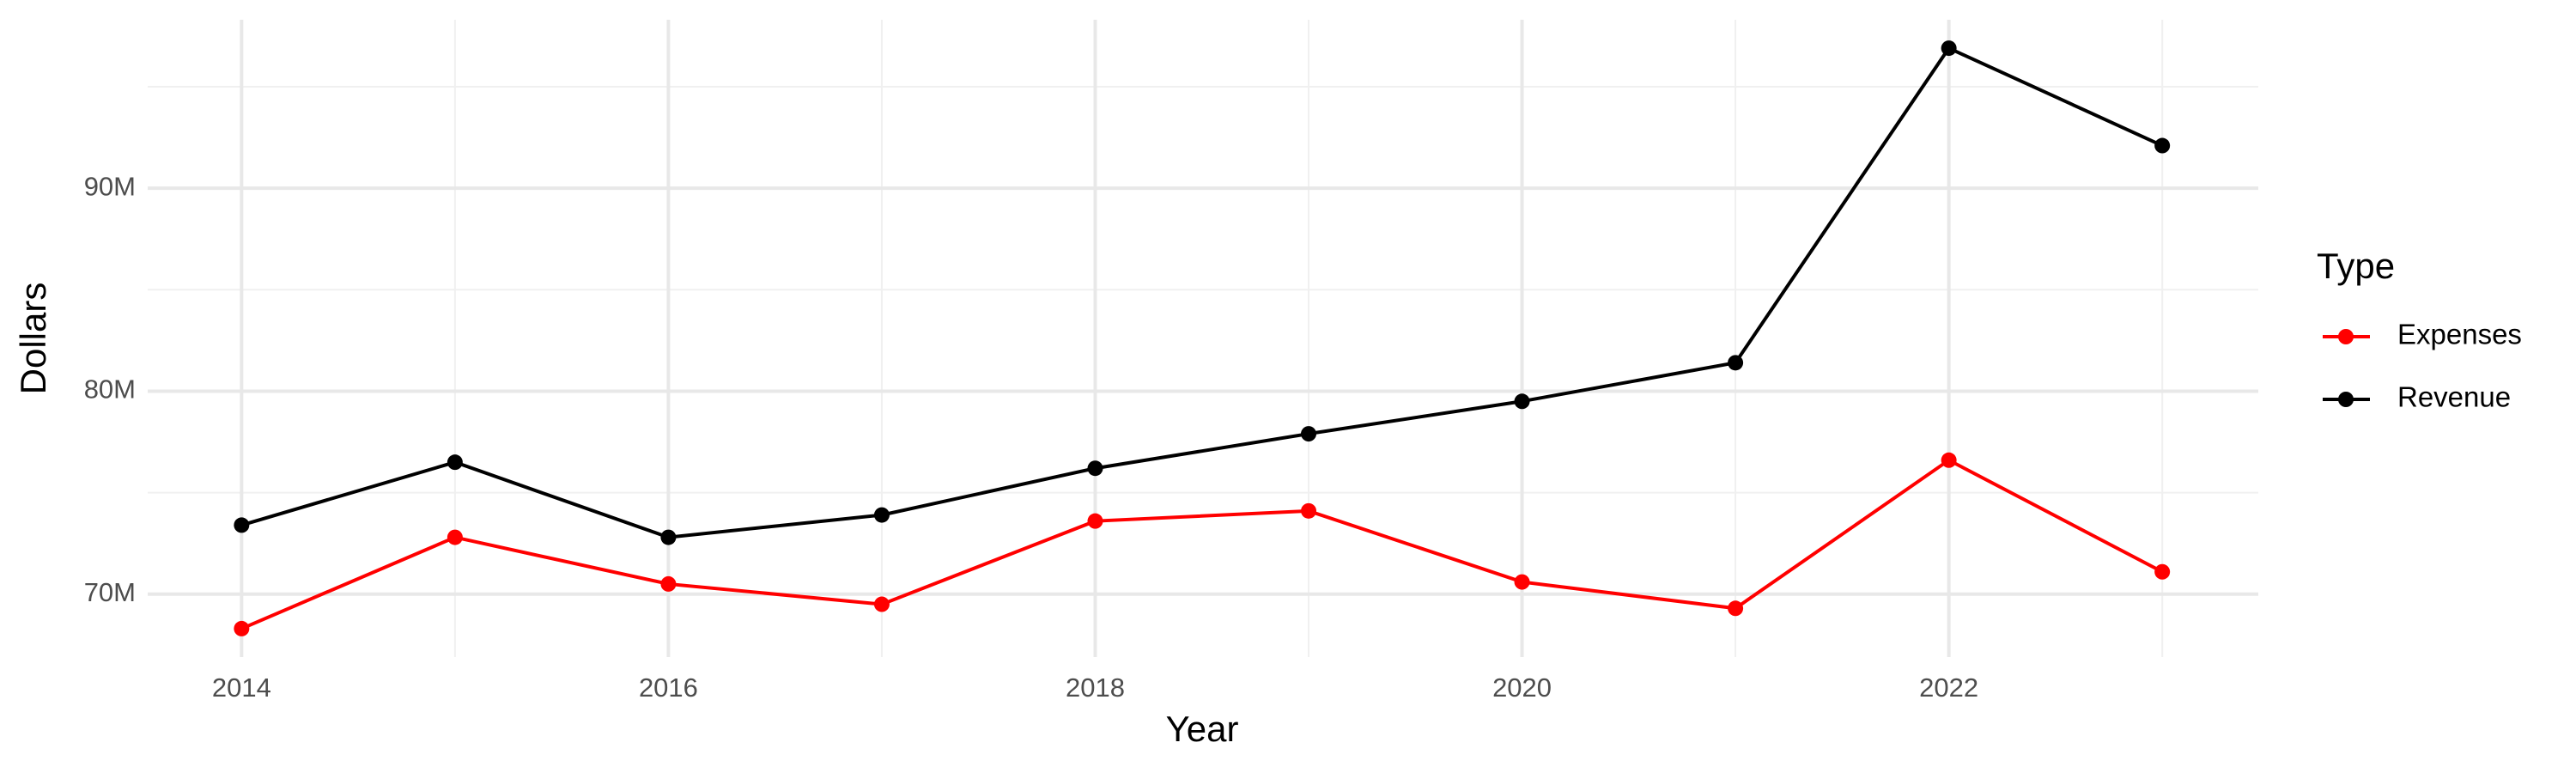 Image resolution: width=2576 pixels, height=773 pixels. What do you see at coordinates (110, 592) in the screenshot?
I see `y-tick-label: 70M` at bounding box center [110, 592].